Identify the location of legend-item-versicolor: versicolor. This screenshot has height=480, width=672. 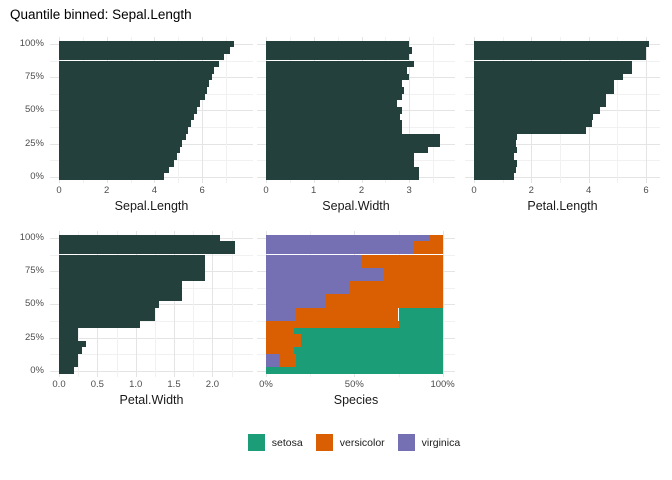
(350, 442).